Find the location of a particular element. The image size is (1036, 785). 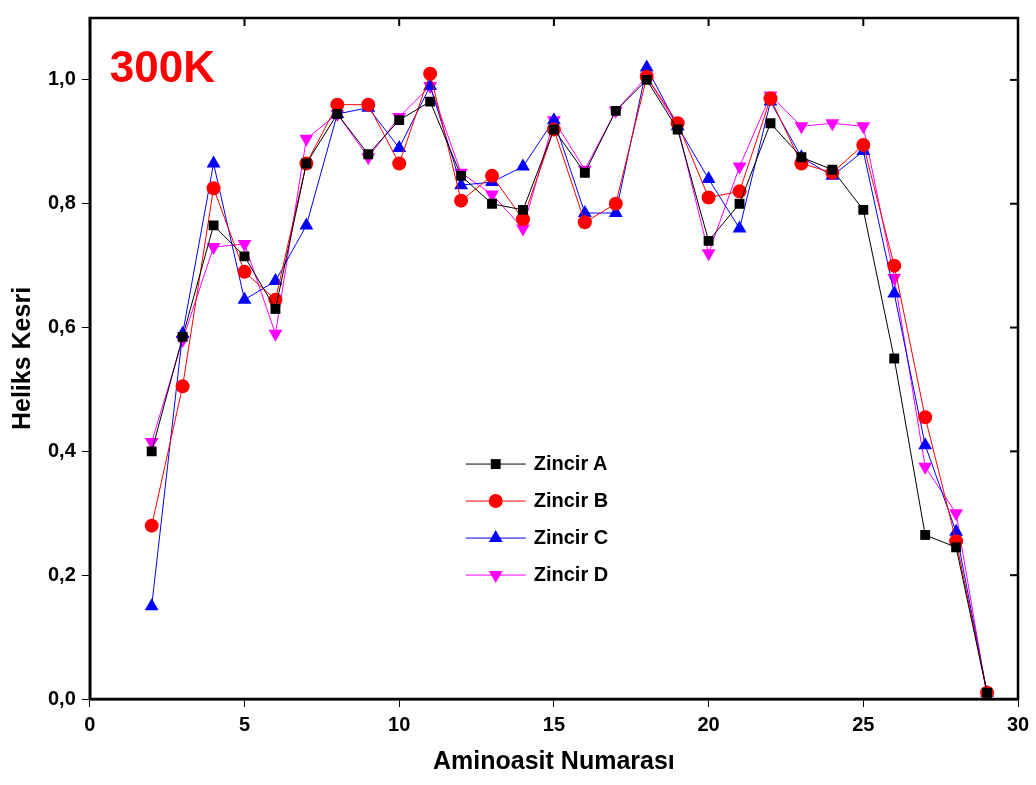

x-tick-label: 20 is located at coordinates (708, 723).